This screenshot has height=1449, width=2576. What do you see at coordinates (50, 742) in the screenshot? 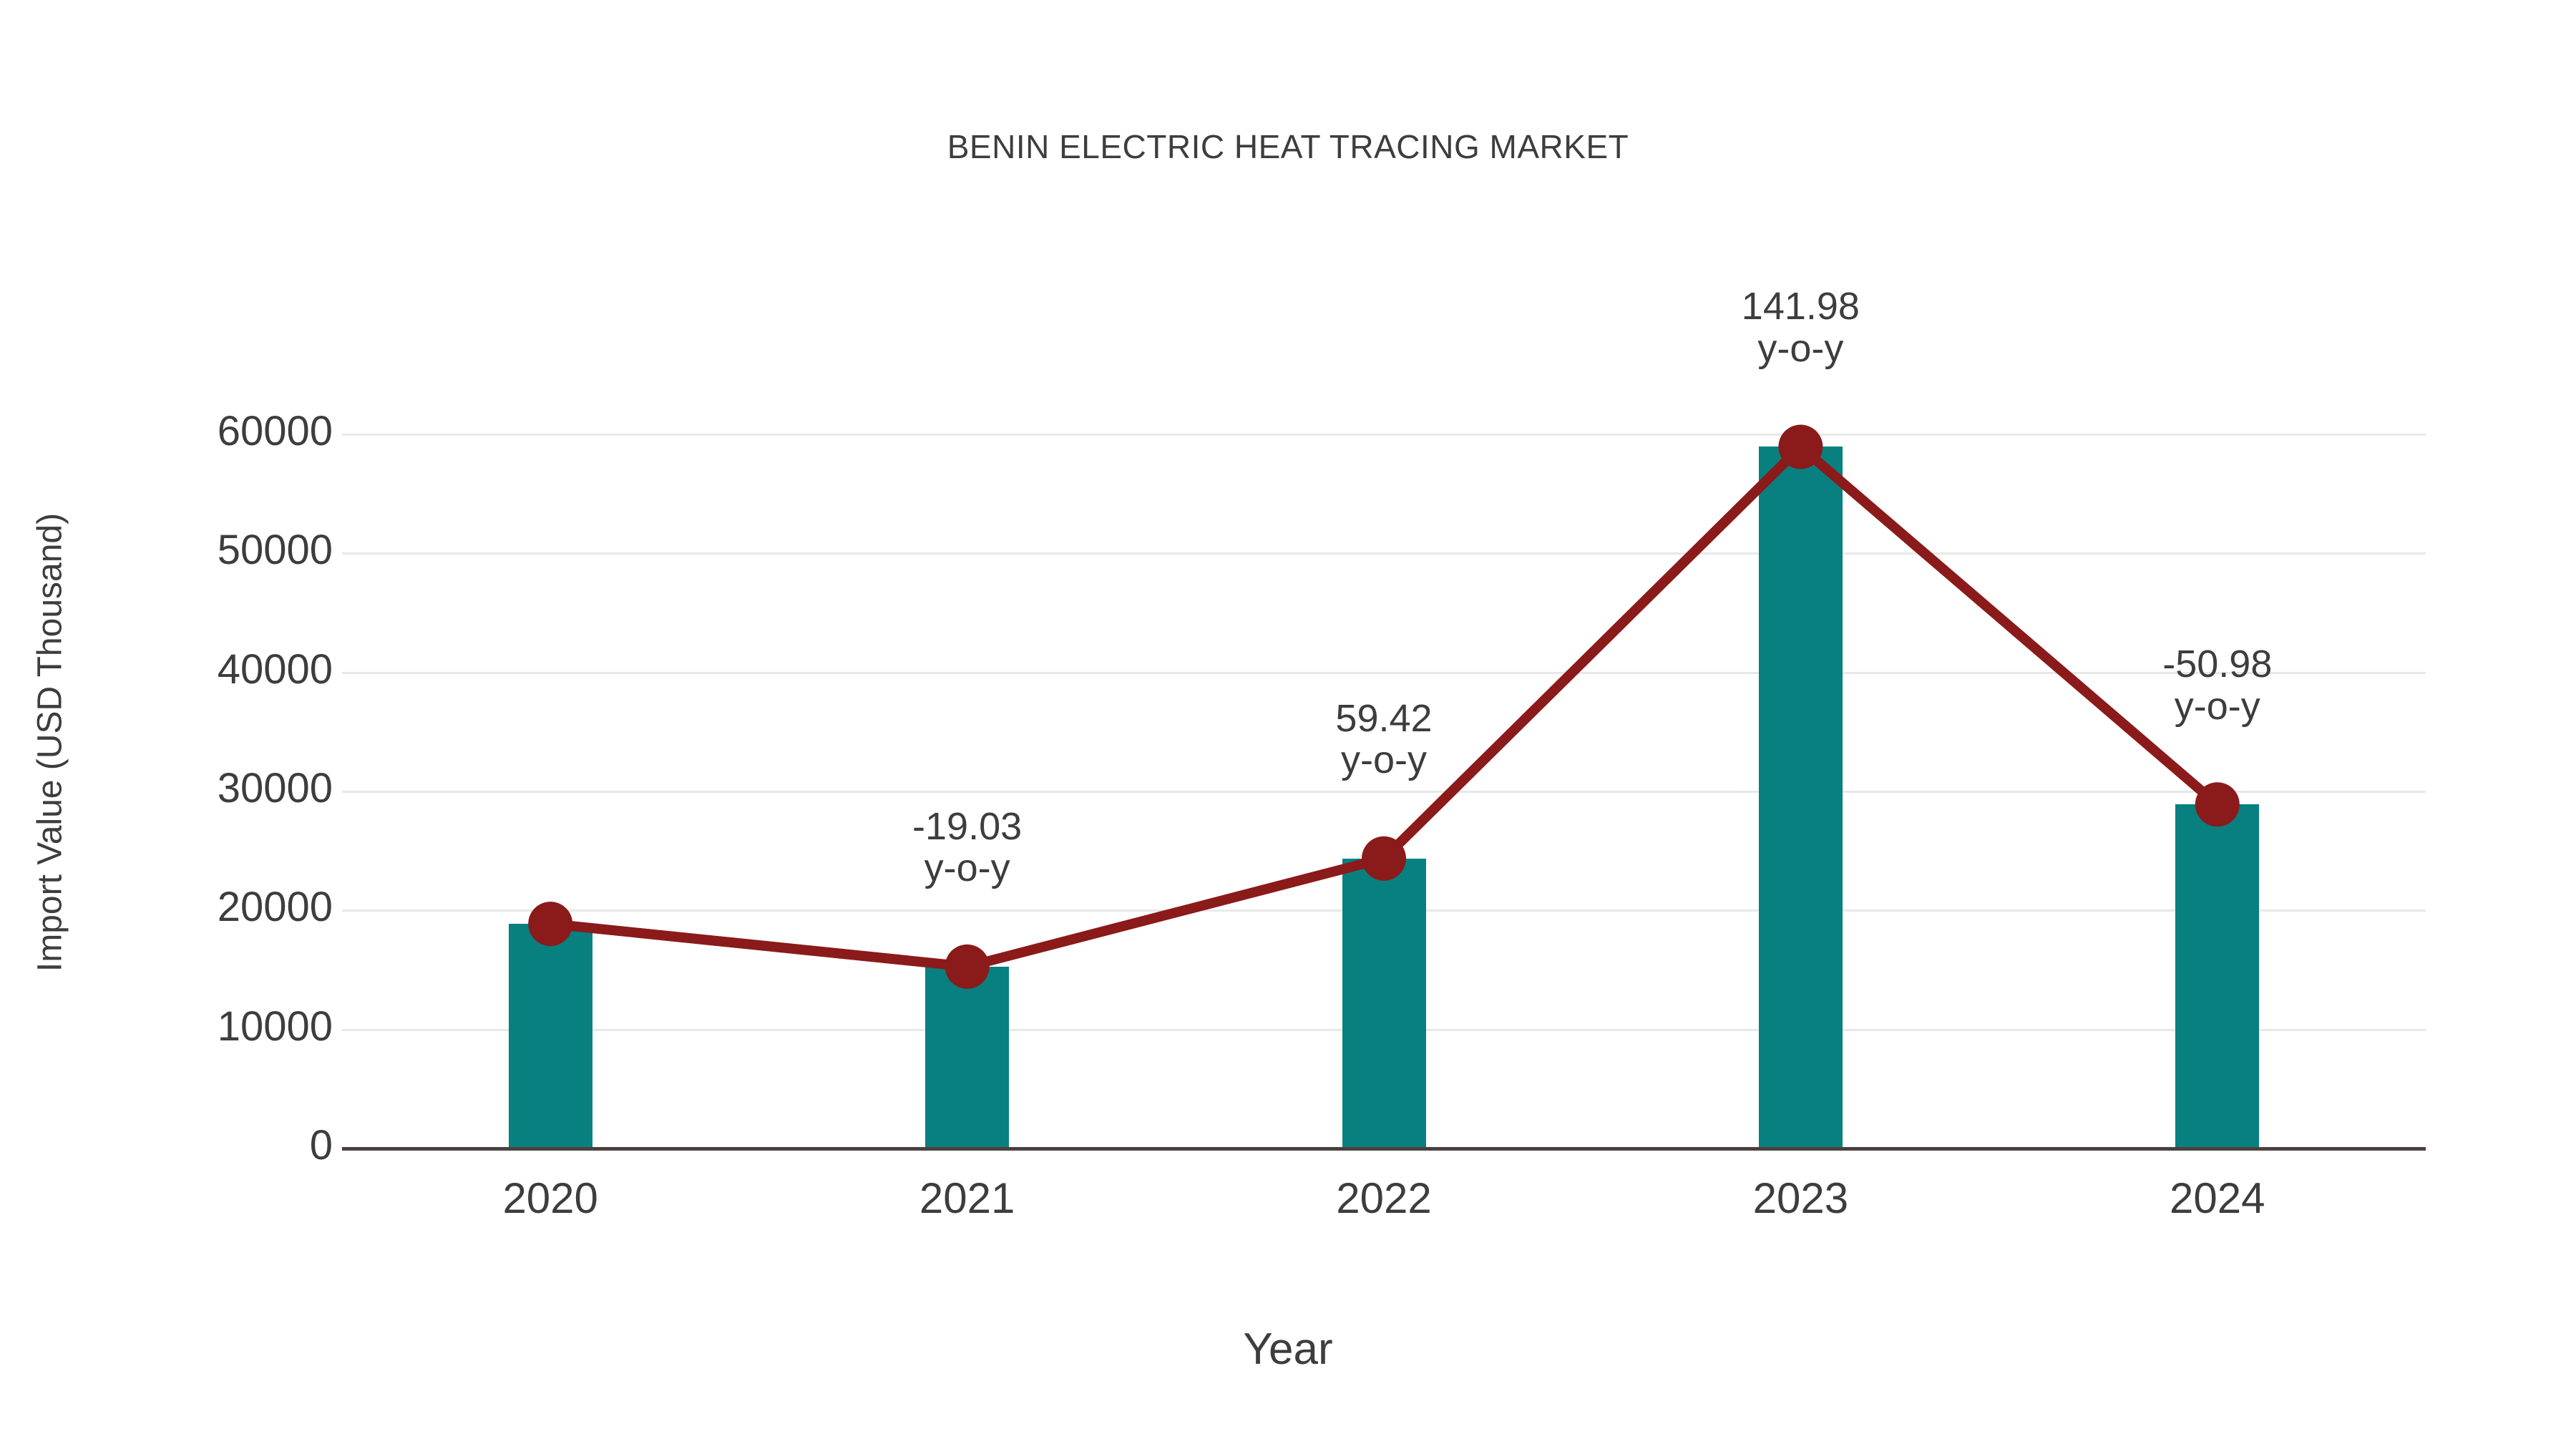
I see `y-axis-title: Import Value (USD Thousand)` at bounding box center [50, 742].